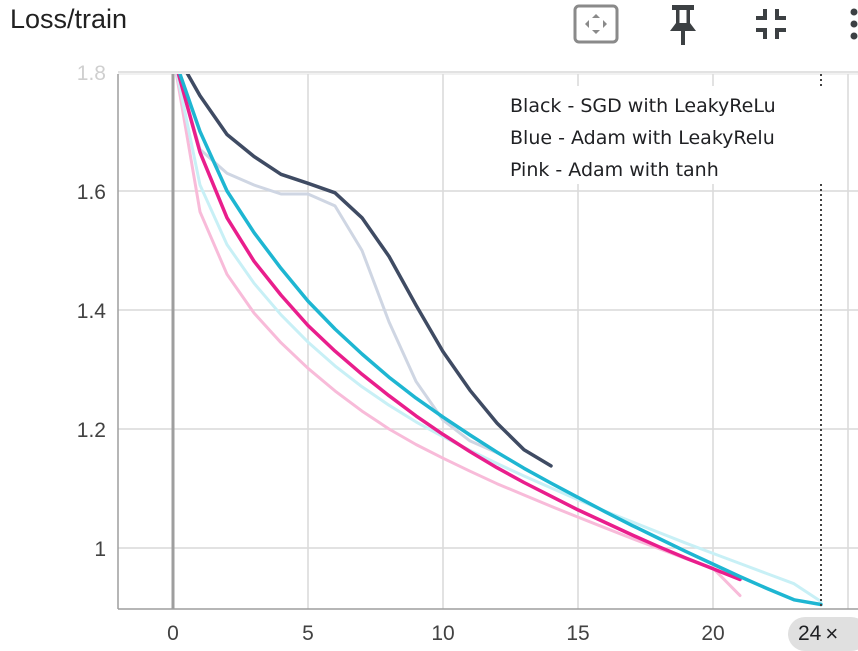 The height and width of the screenshot is (651, 858). I want to click on annotation-line-3: Pink - Adam with tanh, so click(614, 170).